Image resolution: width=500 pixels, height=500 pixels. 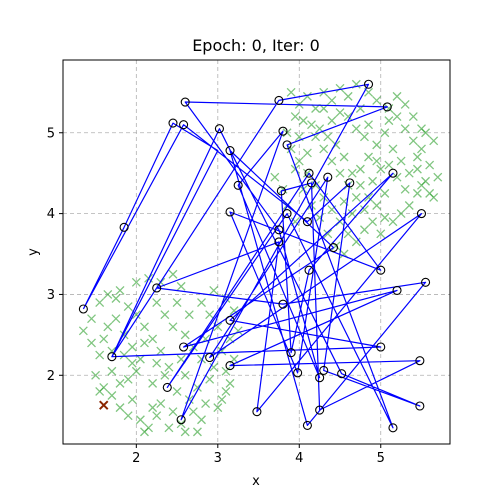 What do you see at coordinates (136, 458) in the screenshot?
I see `x-tick-label: 2` at bounding box center [136, 458].